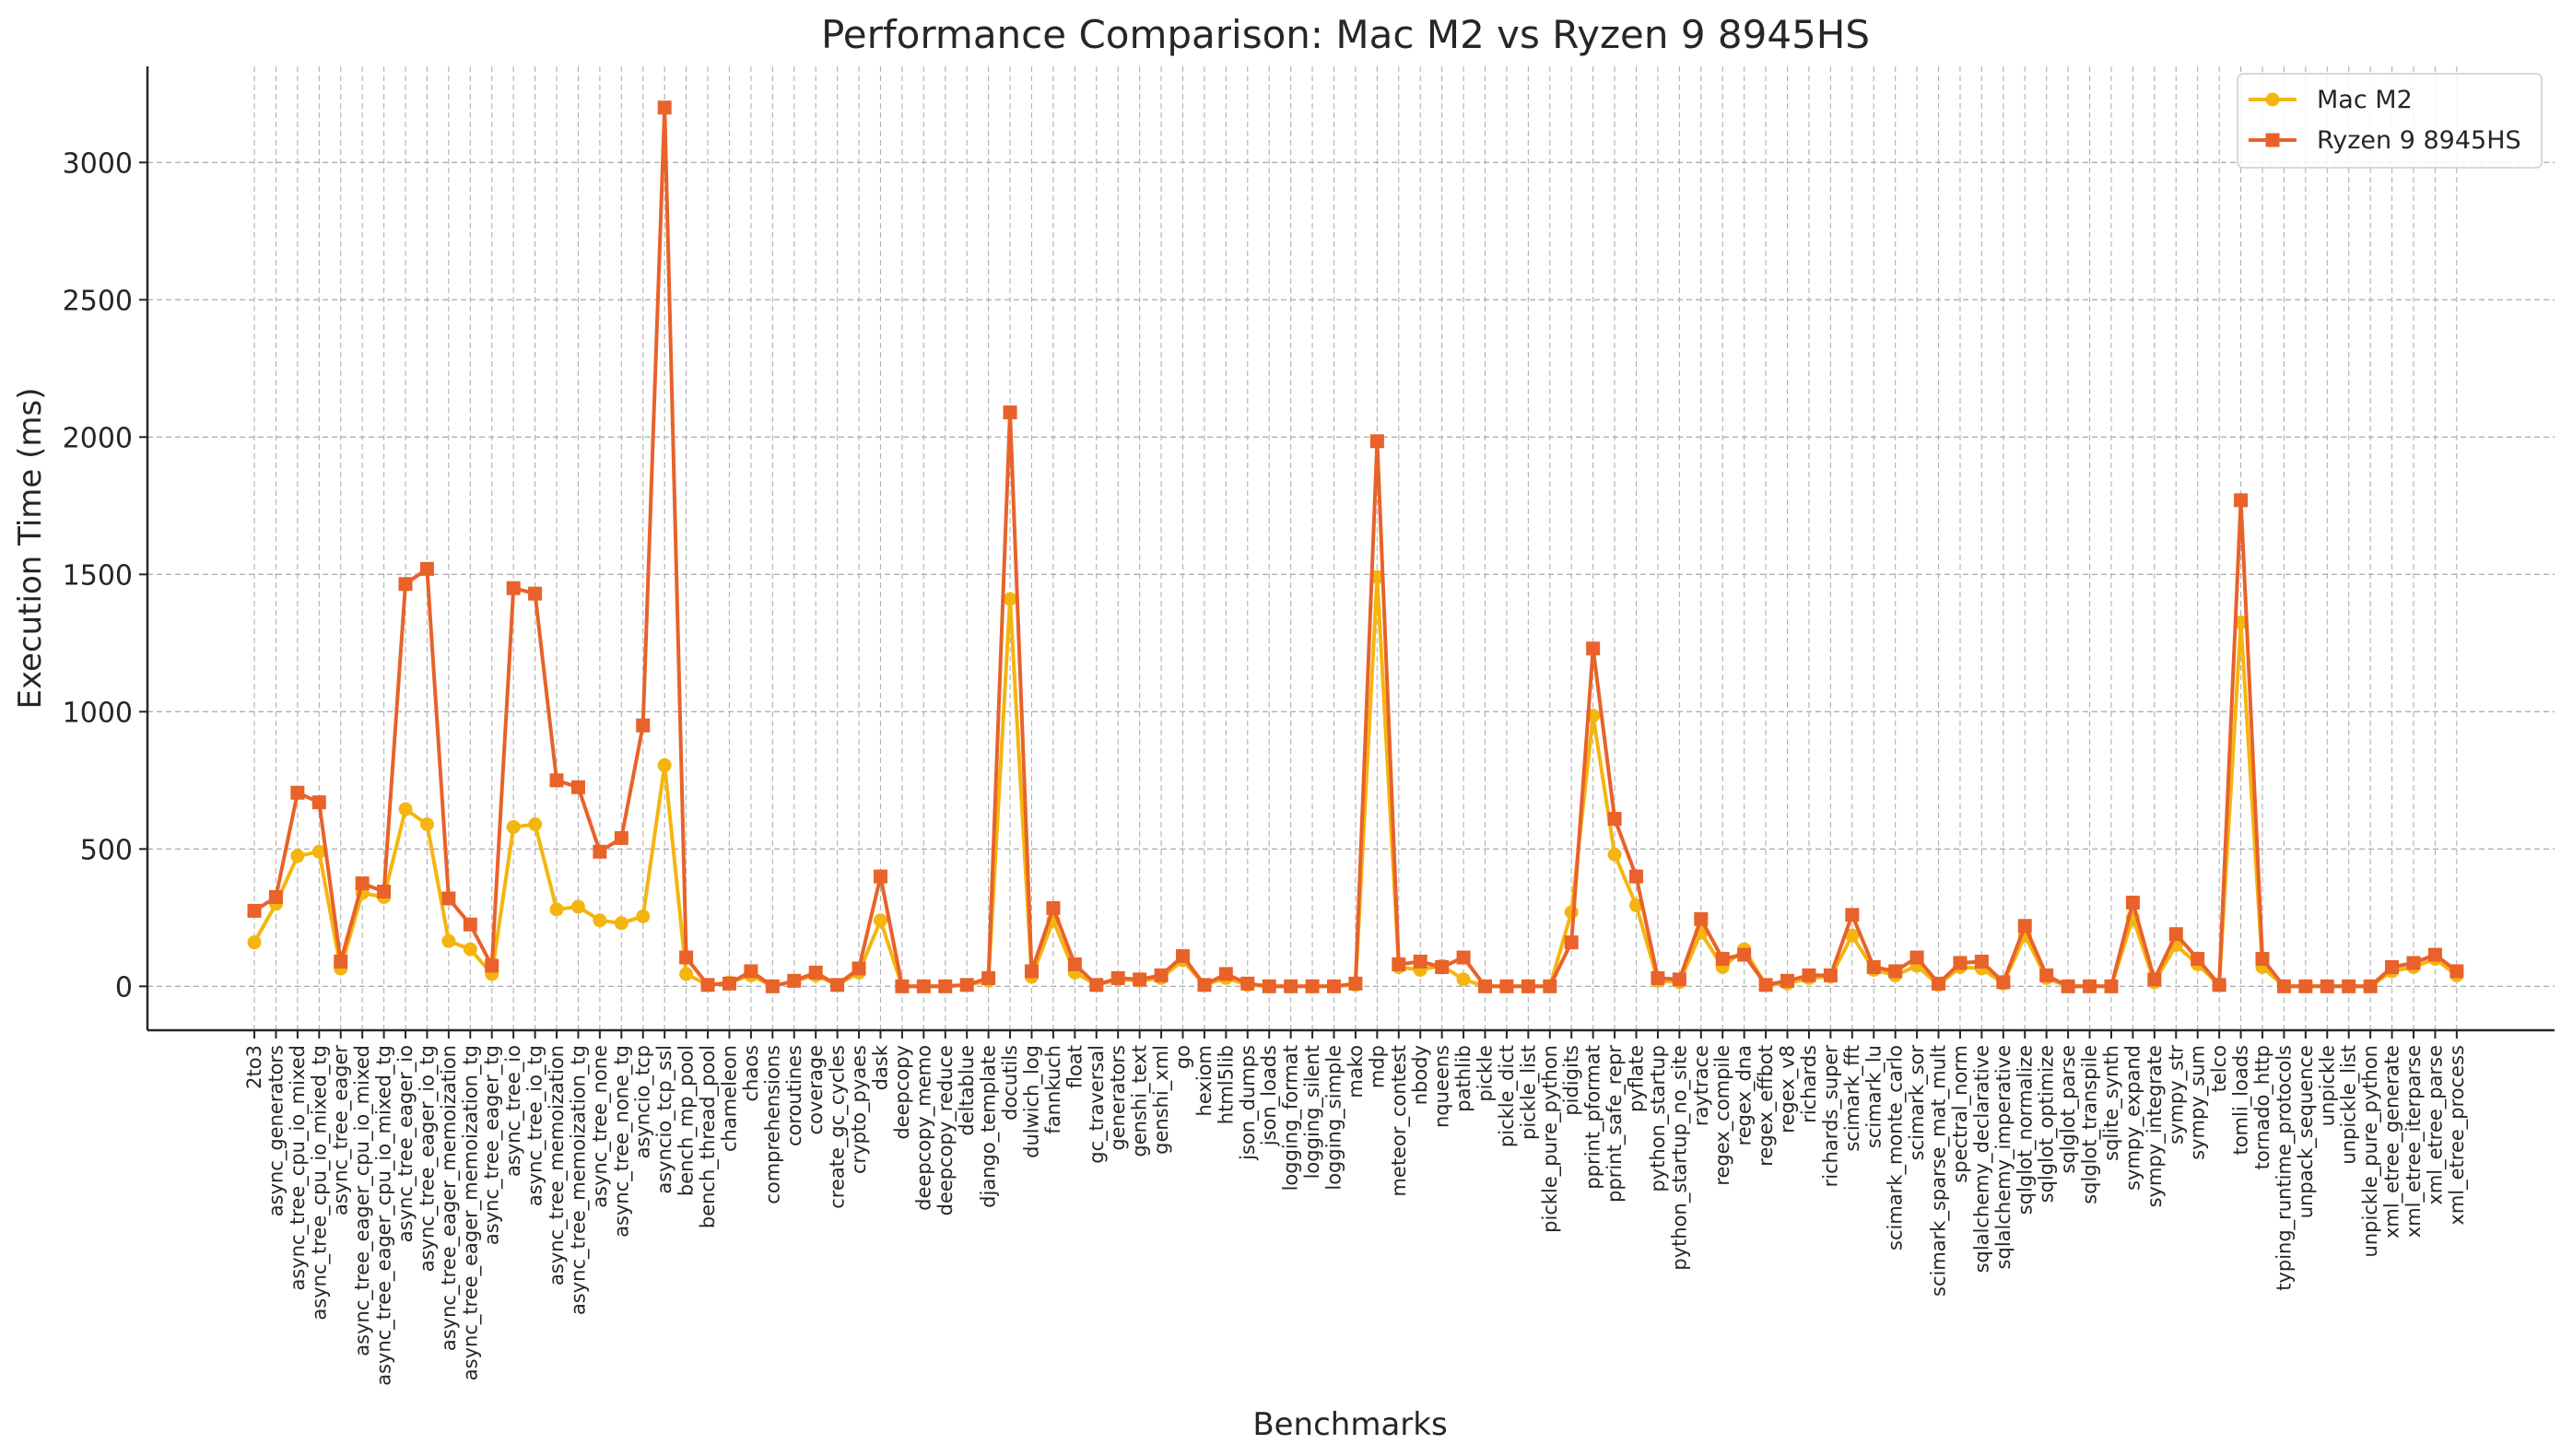 Image resolution: width=2561 pixels, height=1456 pixels. Describe the element at coordinates (2273, 99) in the screenshot. I see `legend-marker-mac-m2` at that location.